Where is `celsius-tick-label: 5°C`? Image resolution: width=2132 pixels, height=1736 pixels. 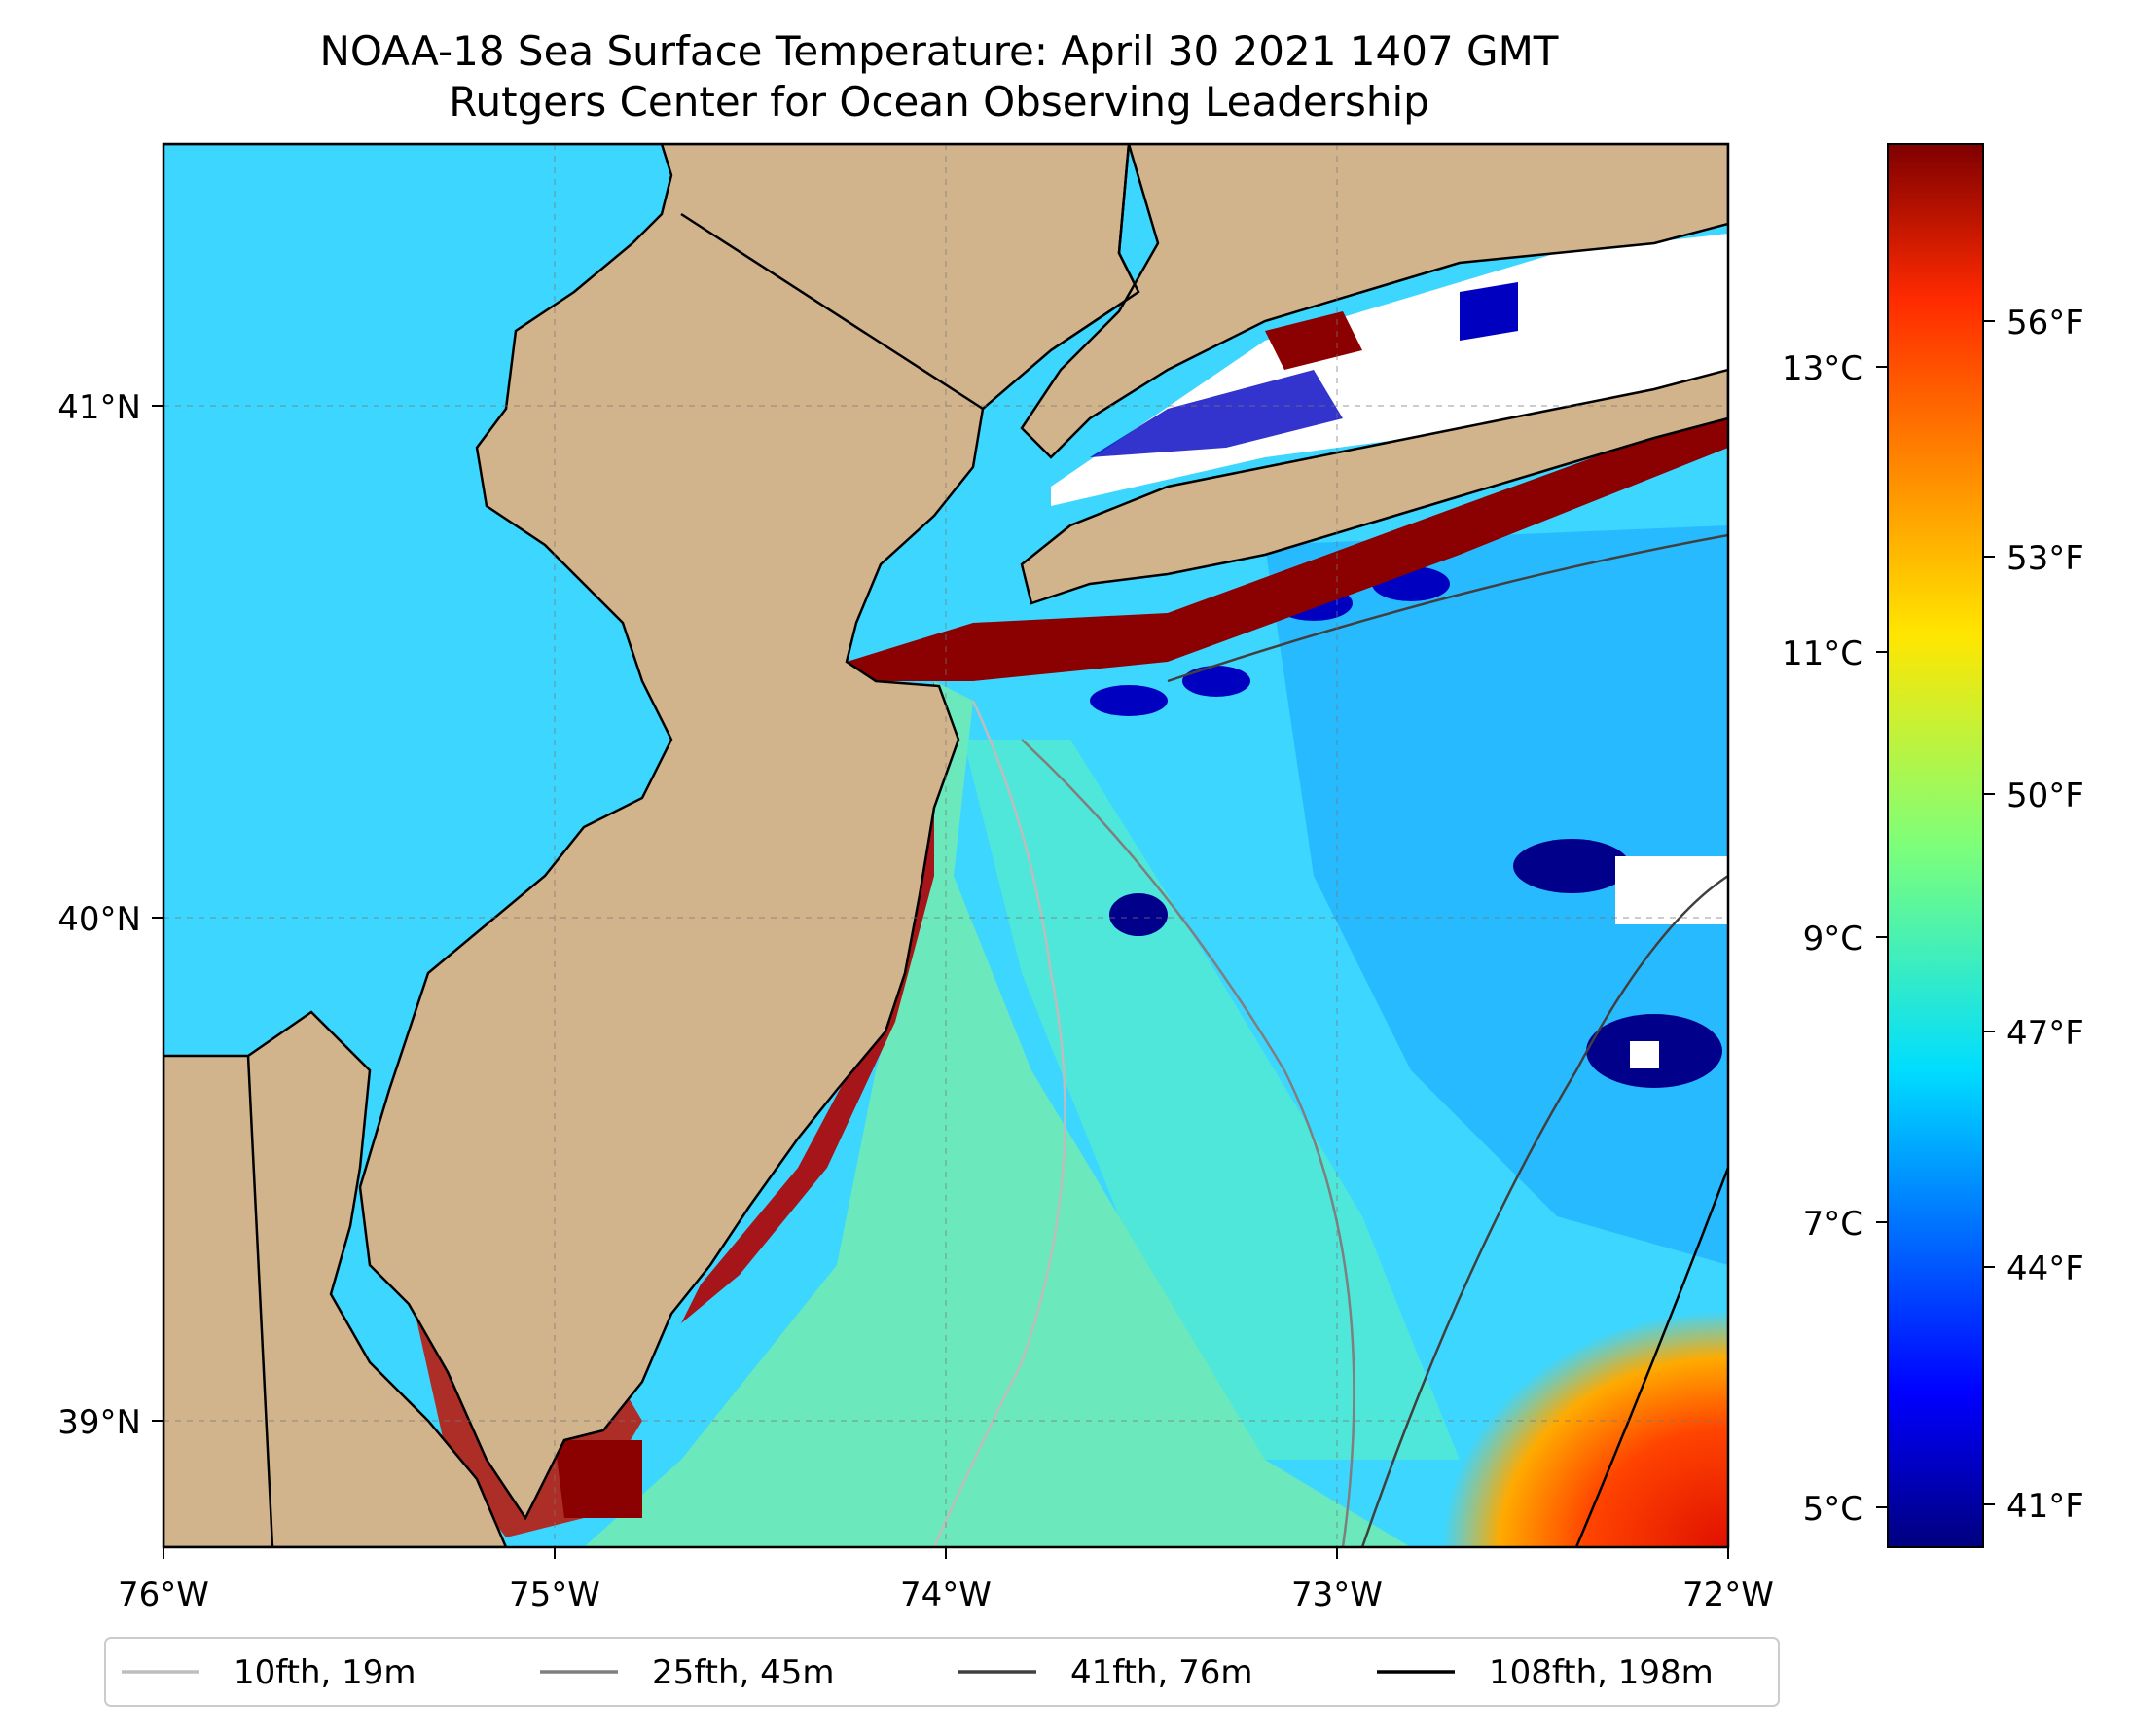 celsius-tick-label: 5°C is located at coordinates (1833, 1510).